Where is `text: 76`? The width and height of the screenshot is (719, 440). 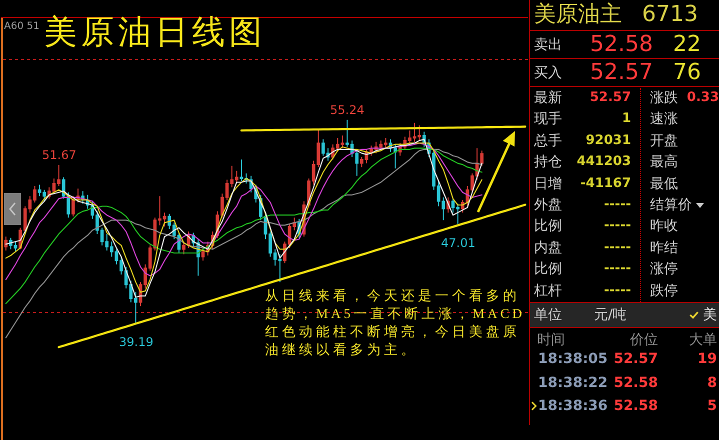 text: 76 is located at coordinates (687, 73).